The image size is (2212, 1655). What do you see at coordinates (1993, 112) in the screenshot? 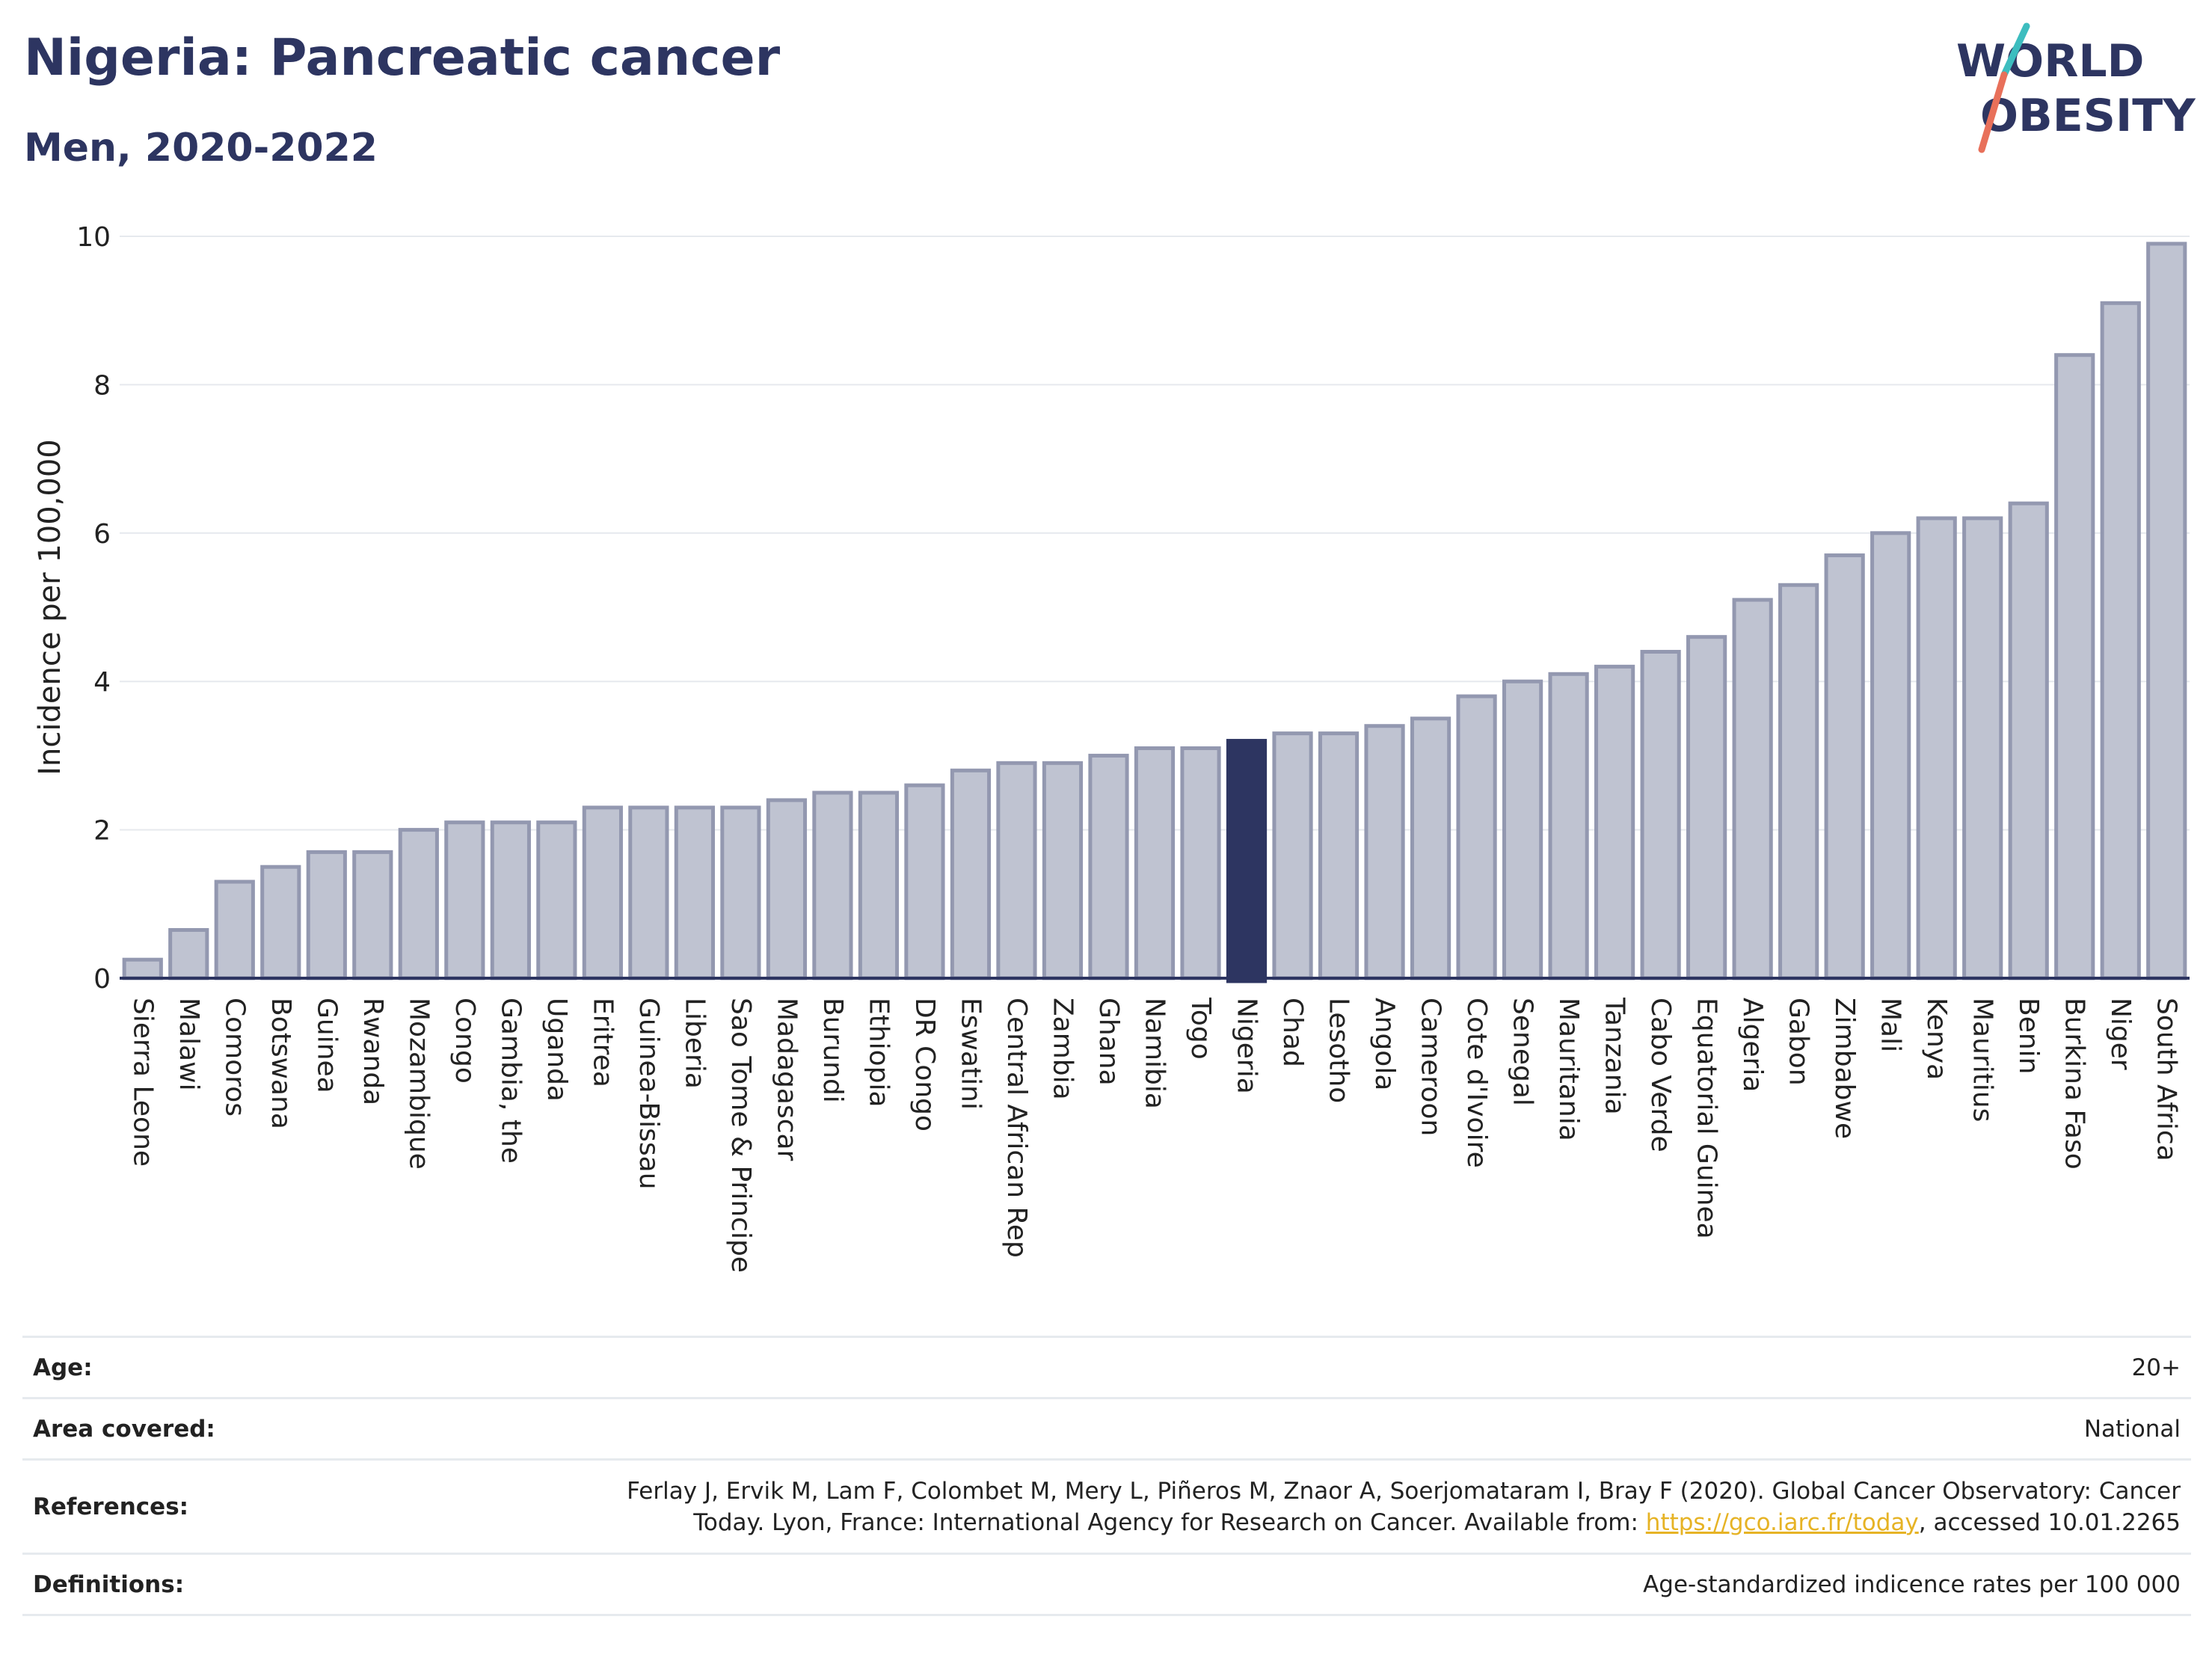
I see `logo-slash-coral` at bounding box center [1993, 112].